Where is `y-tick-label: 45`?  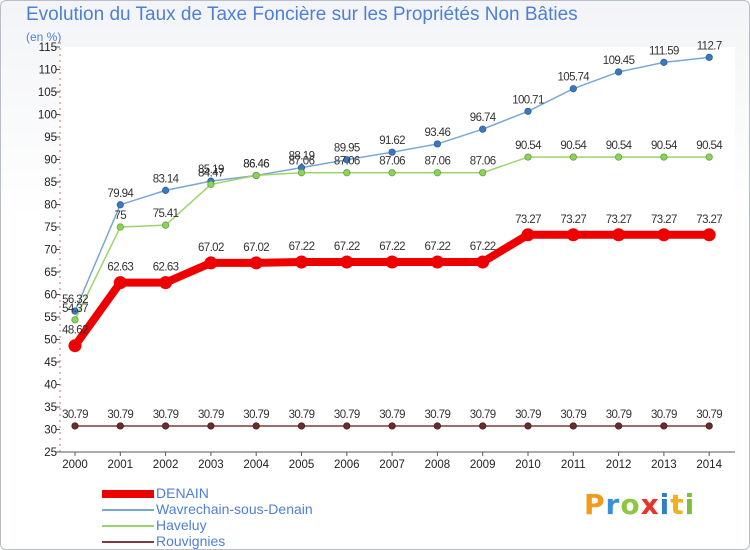 y-tick-label: 45 is located at coordinates (50, 363).